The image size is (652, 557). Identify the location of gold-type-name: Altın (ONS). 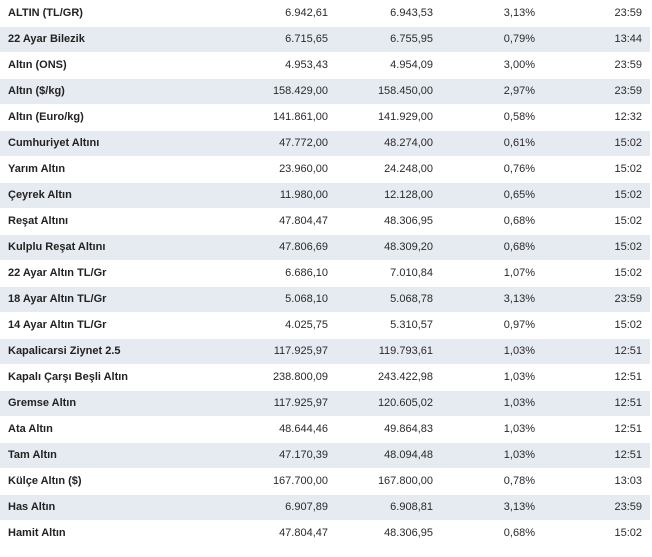
(95, 65).